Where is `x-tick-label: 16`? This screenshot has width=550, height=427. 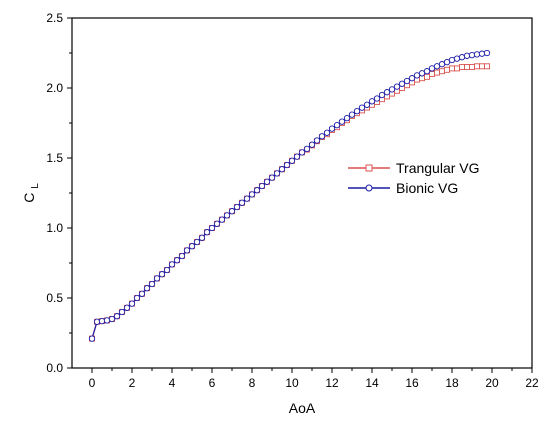 x-tick-label: 16 is located at coordinates (412, 383).